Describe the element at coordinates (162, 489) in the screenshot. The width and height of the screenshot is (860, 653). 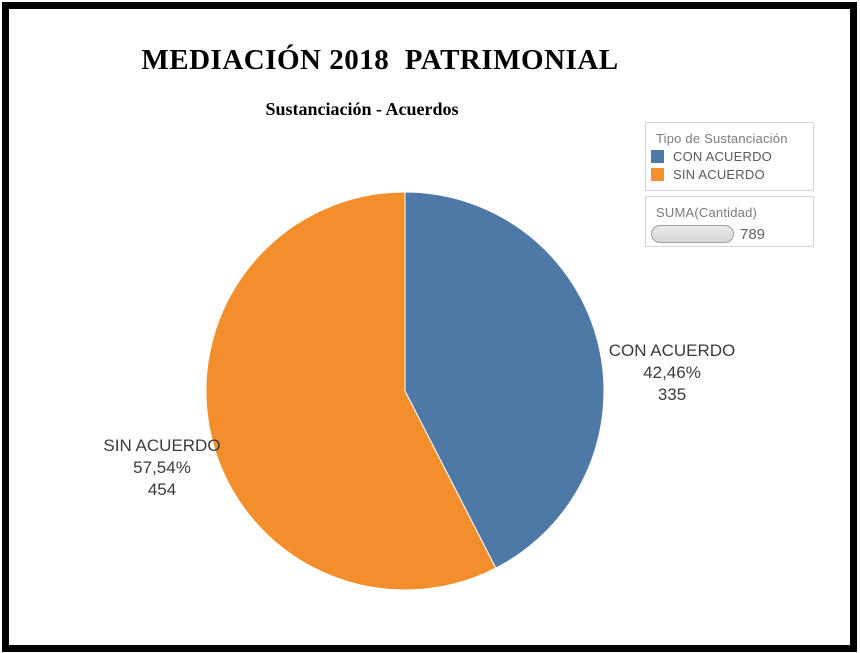
I see `pie-label-sin-acuerdo-value: 454` at that location.